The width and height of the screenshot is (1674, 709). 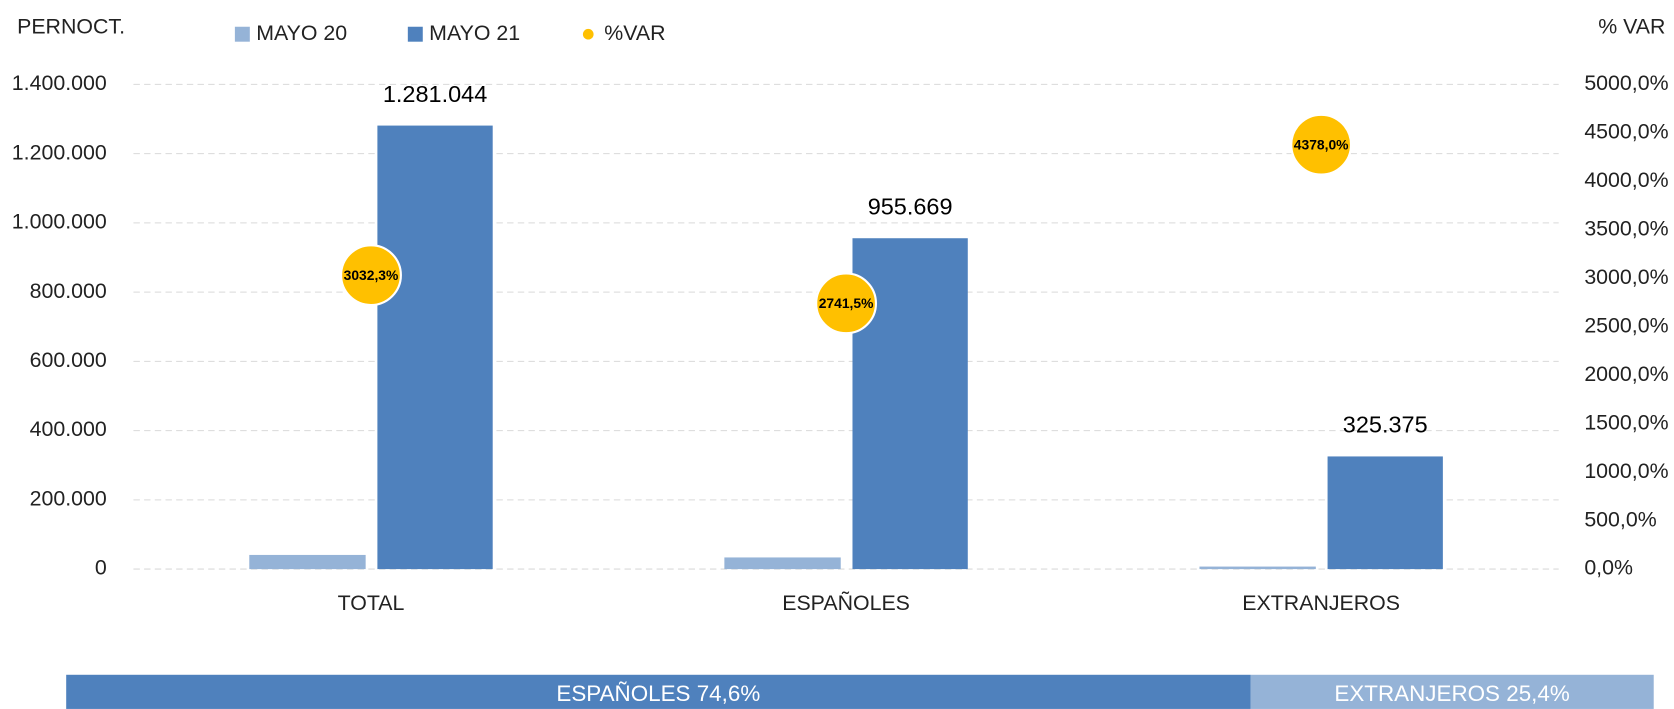 What do you see at coordinates (1631, 26) in the screenshot?
I see `y2-axis-title: % VAR` at bounding box center [1631, 26].